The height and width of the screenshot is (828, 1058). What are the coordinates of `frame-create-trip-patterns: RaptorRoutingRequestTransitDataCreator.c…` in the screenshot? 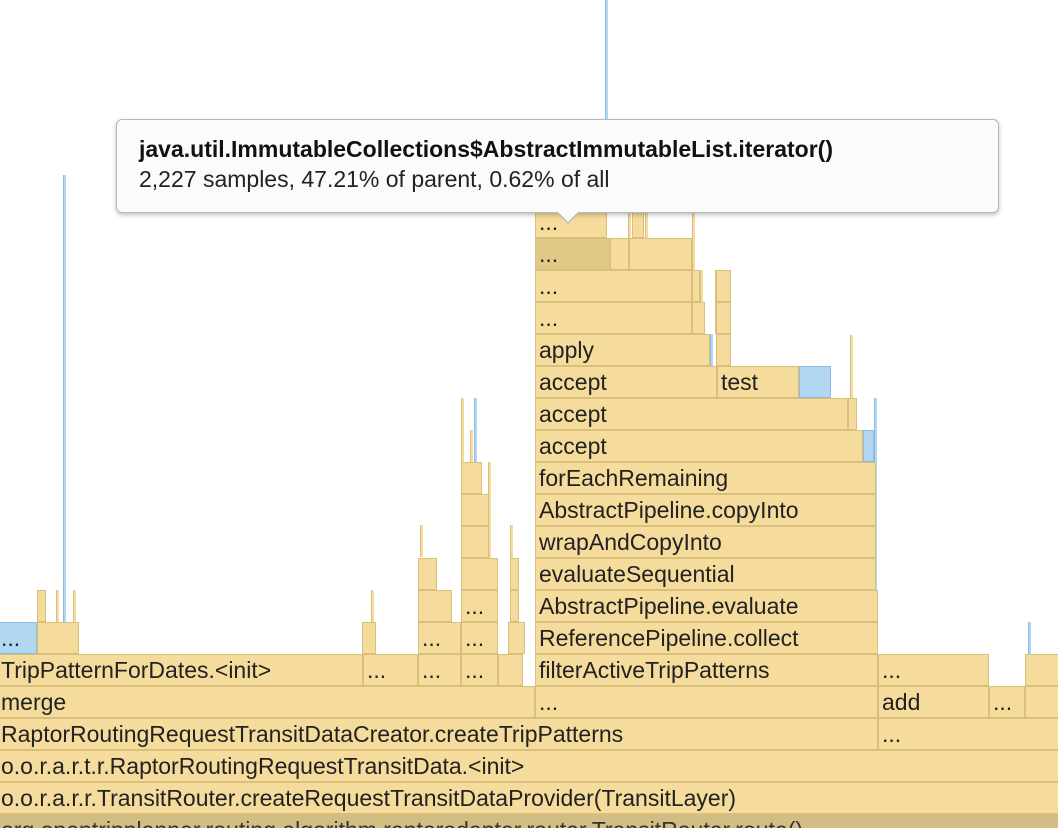 It's located at (439, 734).